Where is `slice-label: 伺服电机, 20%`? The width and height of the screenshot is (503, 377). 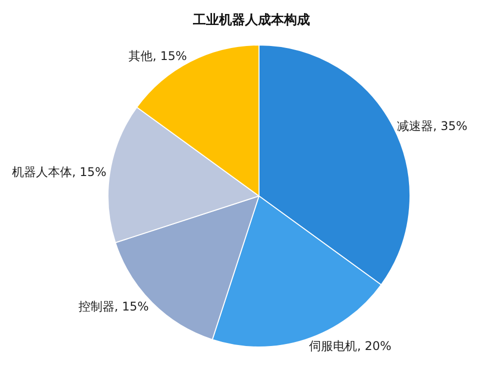 slice-label: 伺服电机, 20% is located at coordinates (350, 345).